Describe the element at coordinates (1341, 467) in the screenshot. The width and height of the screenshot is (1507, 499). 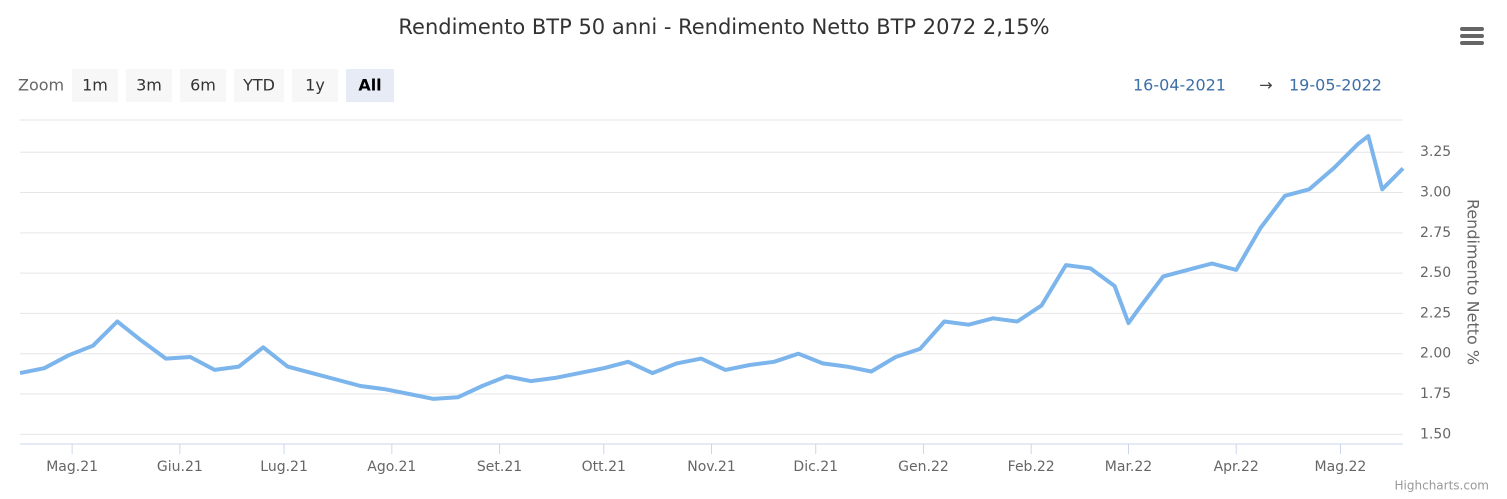
I see `x-tick-label: Mag.22` at that location.